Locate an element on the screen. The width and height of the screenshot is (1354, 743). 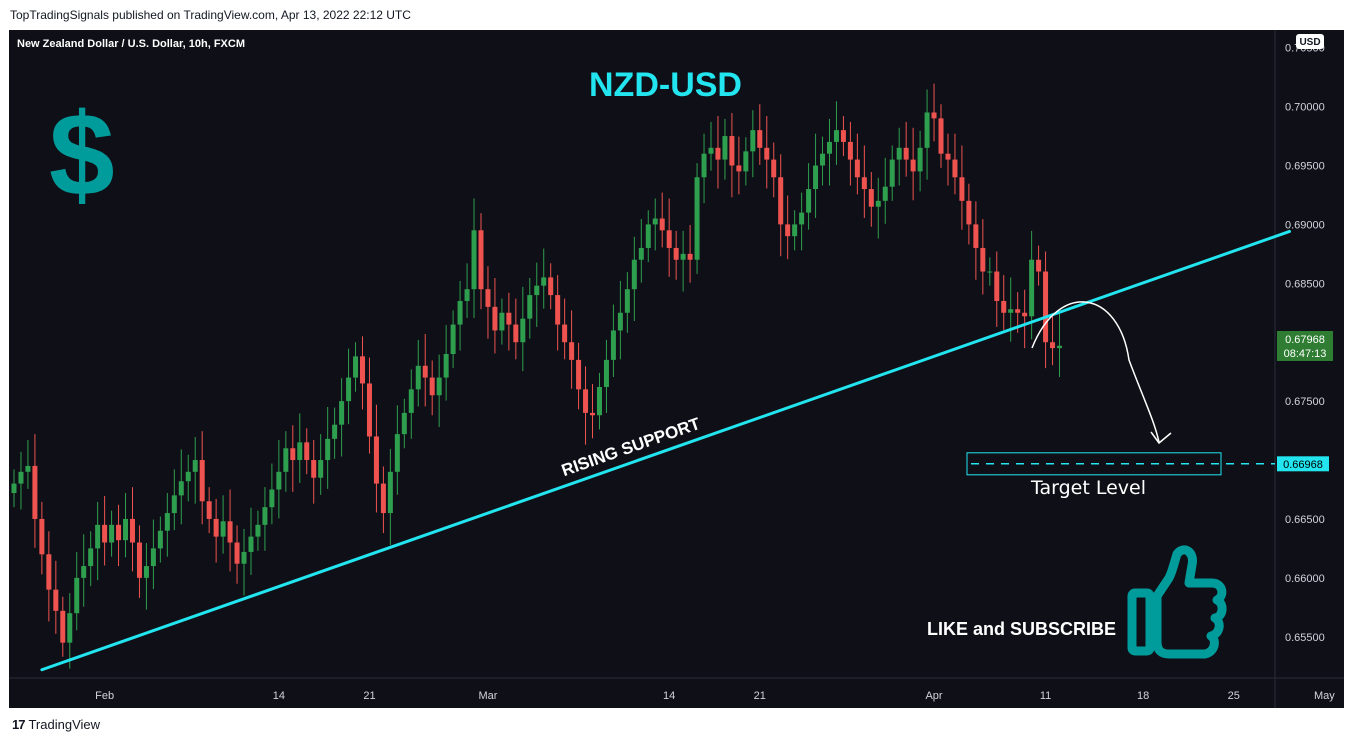
x-tick-label: 25 is located at coordinates (1234, 696).